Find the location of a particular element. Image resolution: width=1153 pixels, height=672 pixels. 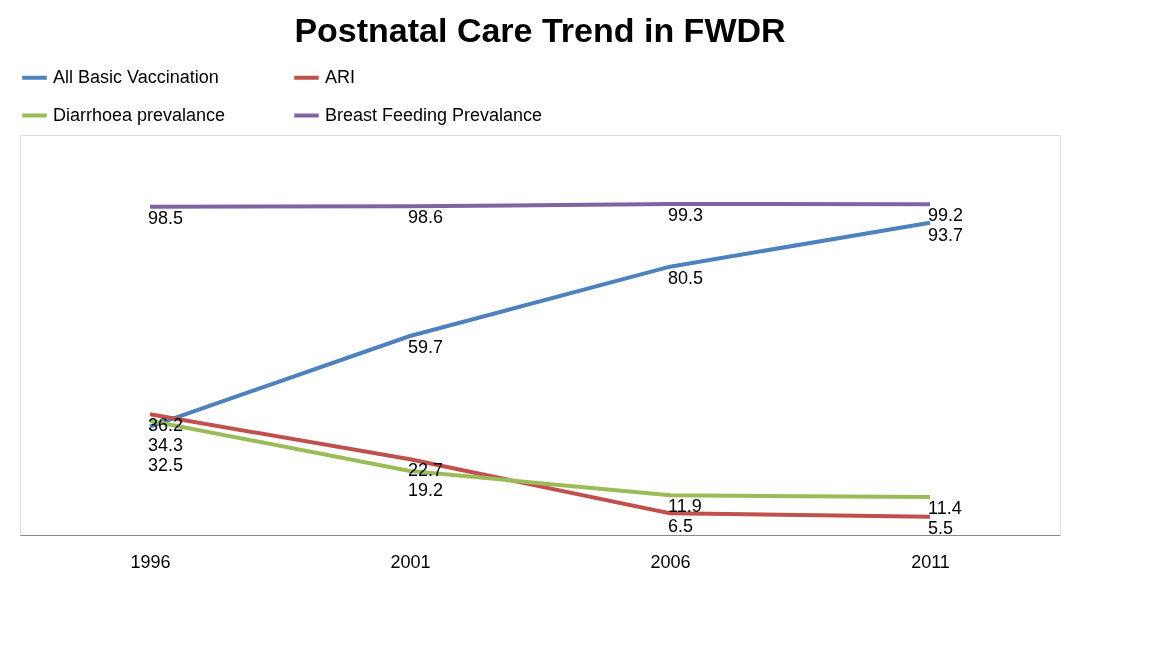

data-label: 93.7 is located at coordinates (946, 235).